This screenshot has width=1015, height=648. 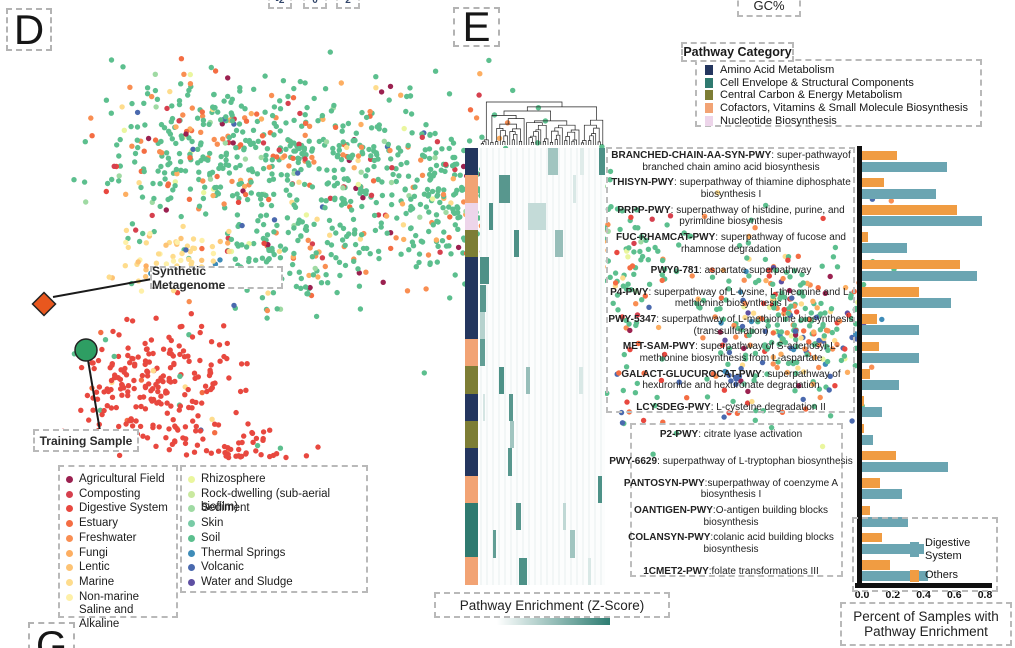 I want to click on pathway-enrichment-heatmap, so click(x=543, y=366).